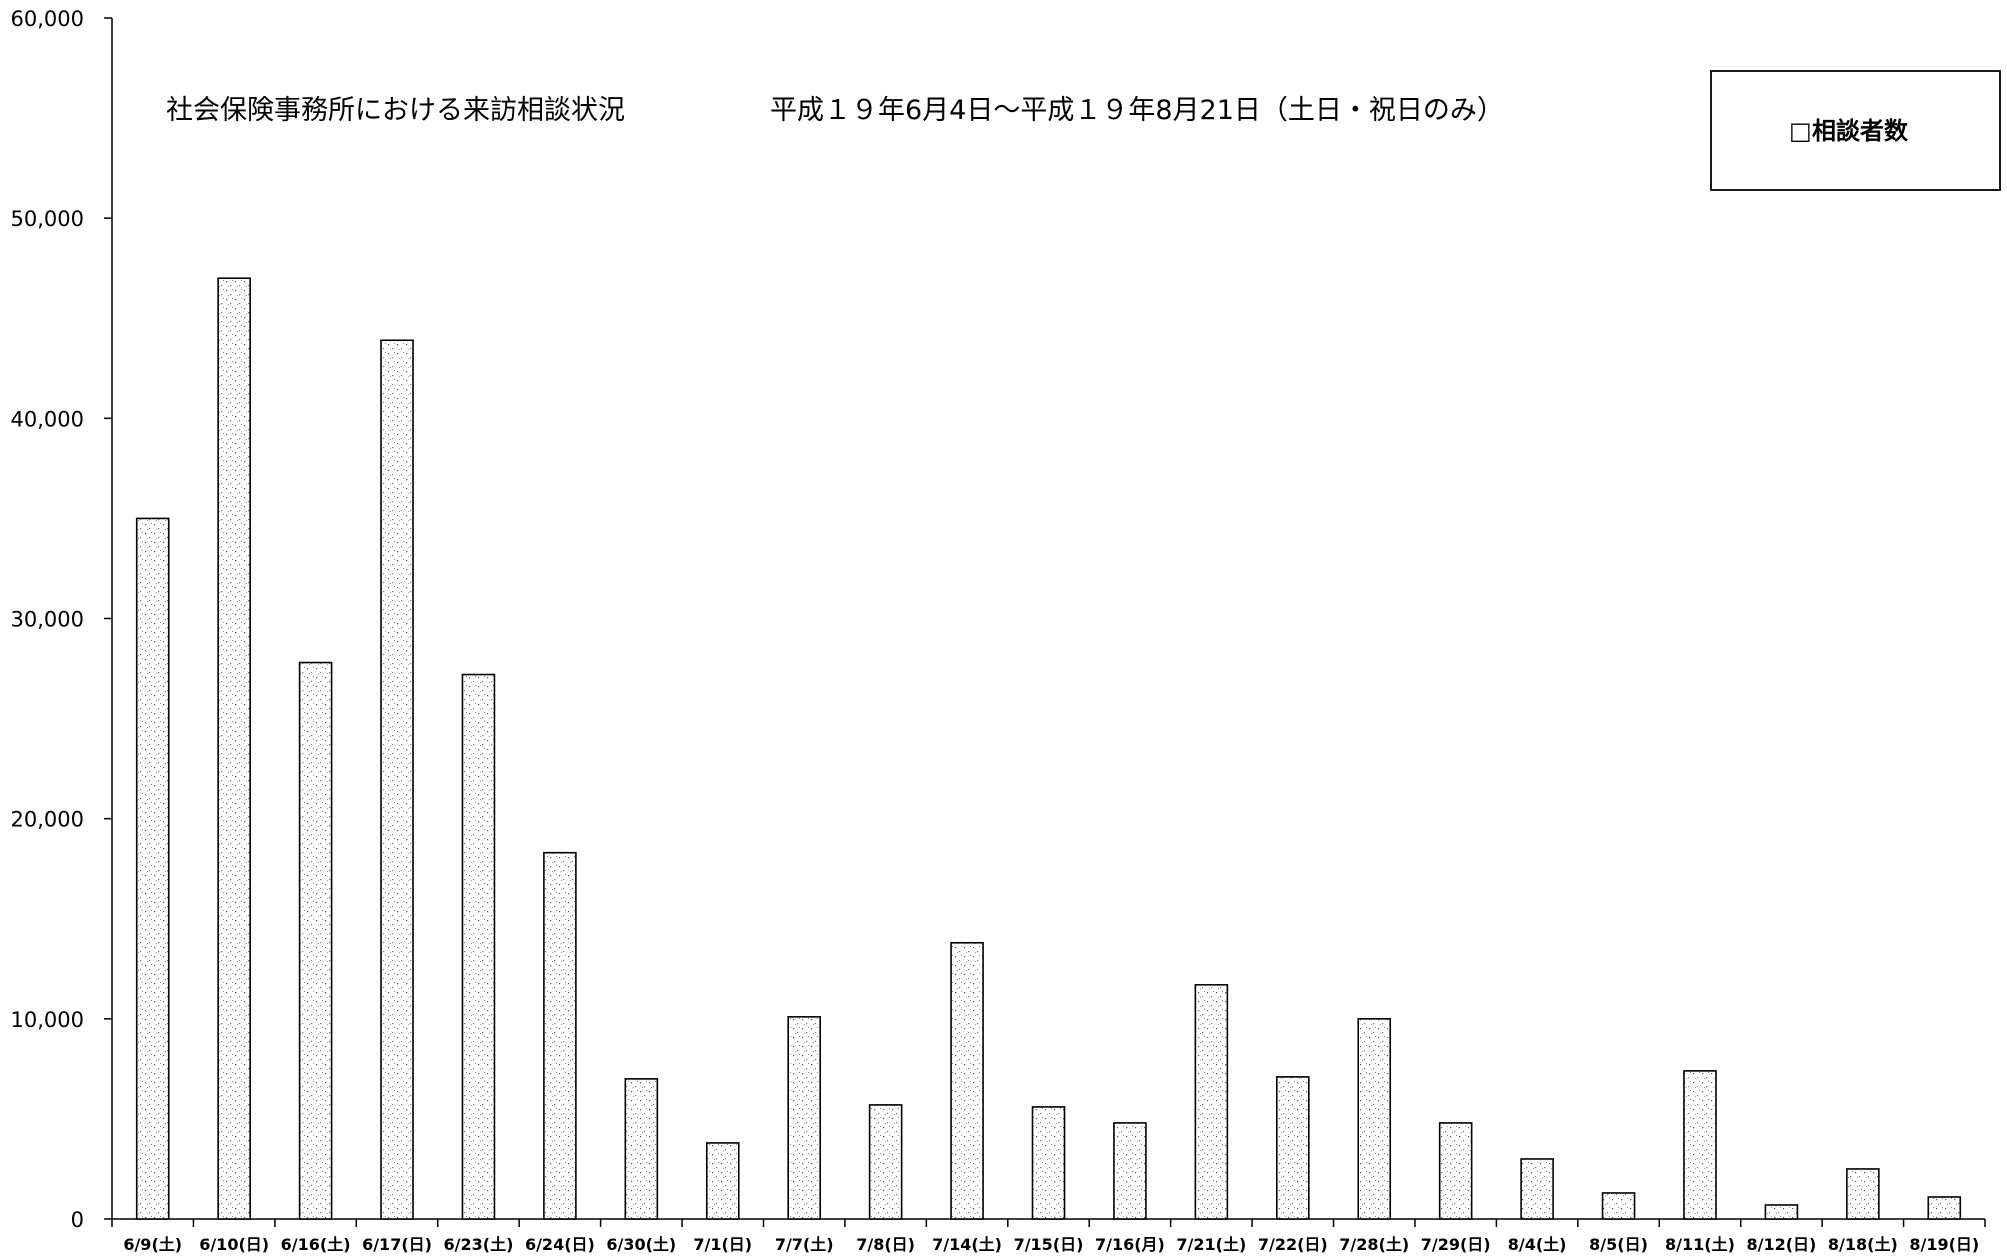 The height and width of the screenshot is (1258, 2007). I want to click on y-tick-label: 40,000, so click(47, 419).